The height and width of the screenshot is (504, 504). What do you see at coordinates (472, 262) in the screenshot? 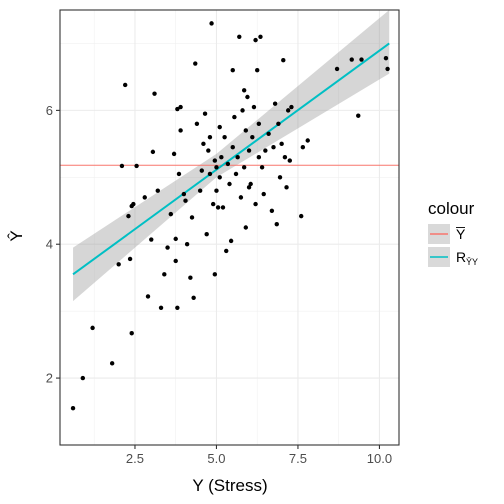
I see `legend-label-subscript: ȲY` at bounding box center [472, 262].